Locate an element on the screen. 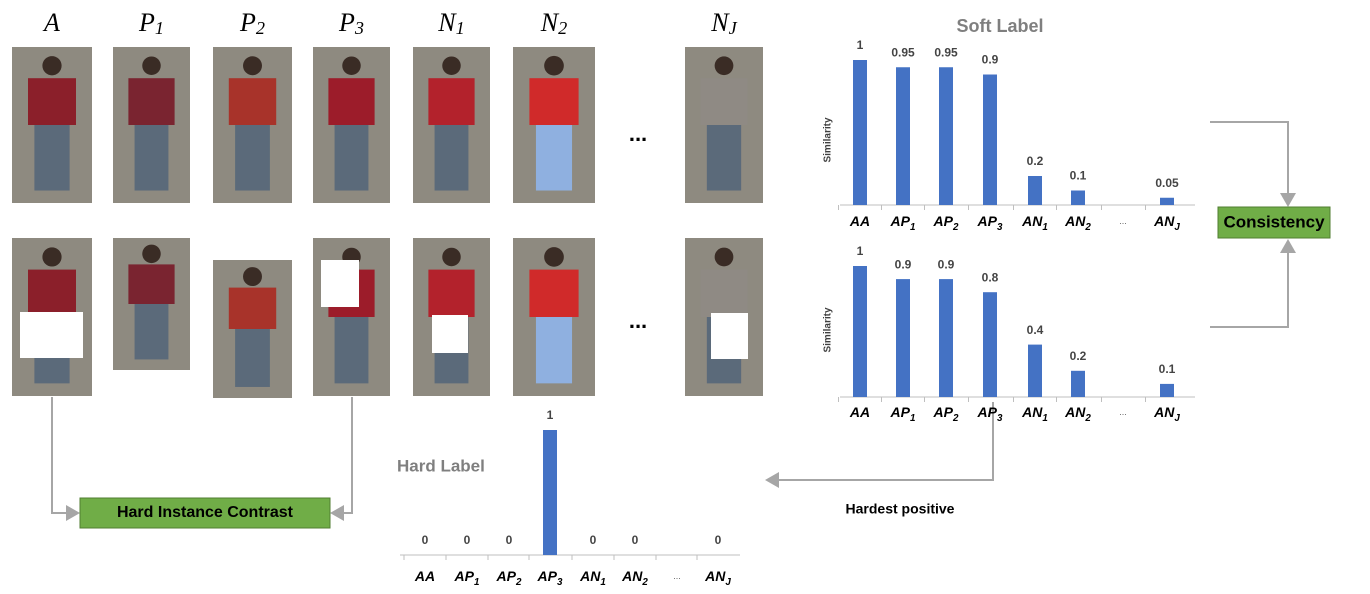 The width and height of the screenshot is (1370, 594). column-header: NJ is located at coordinates (723, 23).